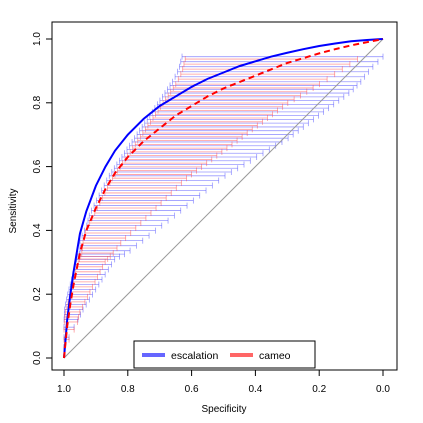 This screenshot has height=423, width=423. What do you see at coordinates (37, 102) in the screenshot?
I see `y-tick-label: 0.8` at bounding box center [37, 102].